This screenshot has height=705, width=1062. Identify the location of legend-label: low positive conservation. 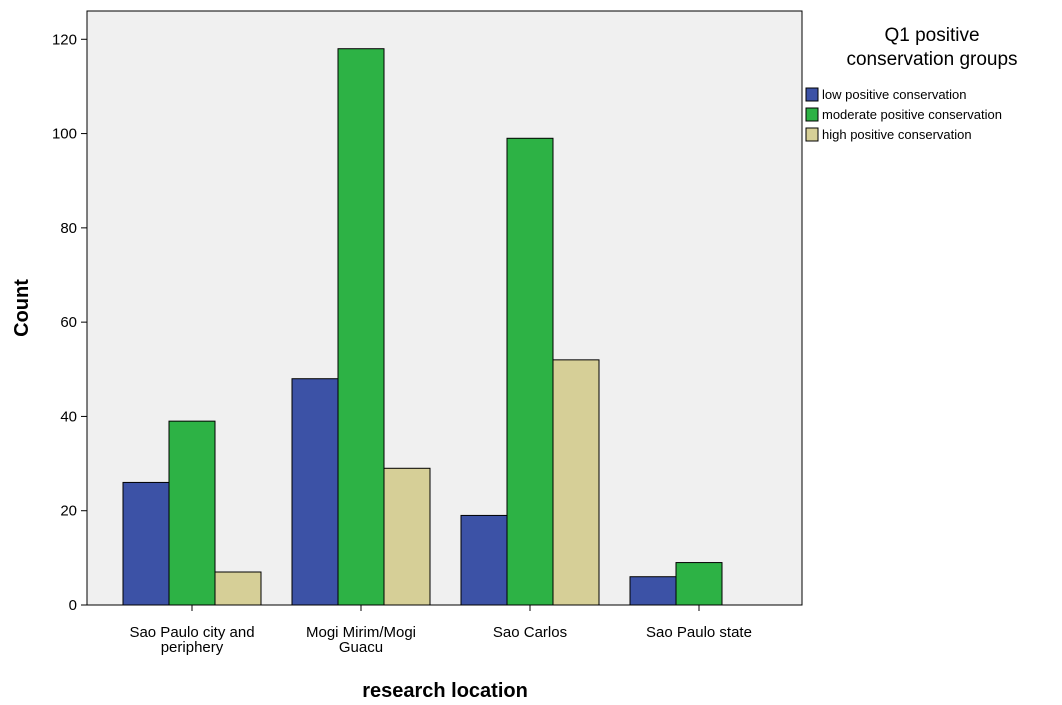
(894, 94).